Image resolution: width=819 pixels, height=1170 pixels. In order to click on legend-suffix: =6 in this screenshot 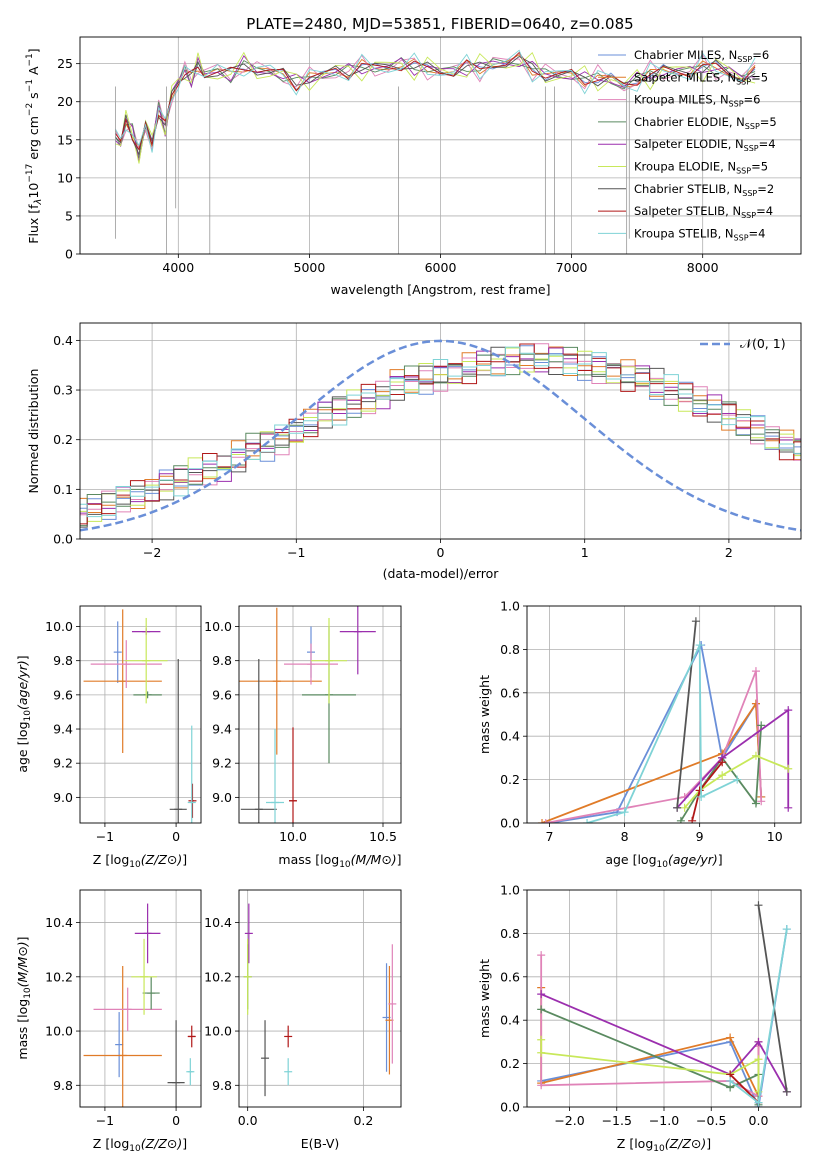, I will do `click(760, 55)`.